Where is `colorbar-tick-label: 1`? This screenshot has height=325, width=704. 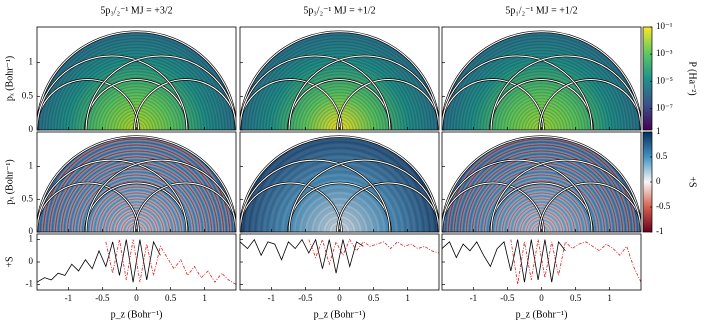 colorbar-tick-label: 1 is located at coordinates (658, 131).